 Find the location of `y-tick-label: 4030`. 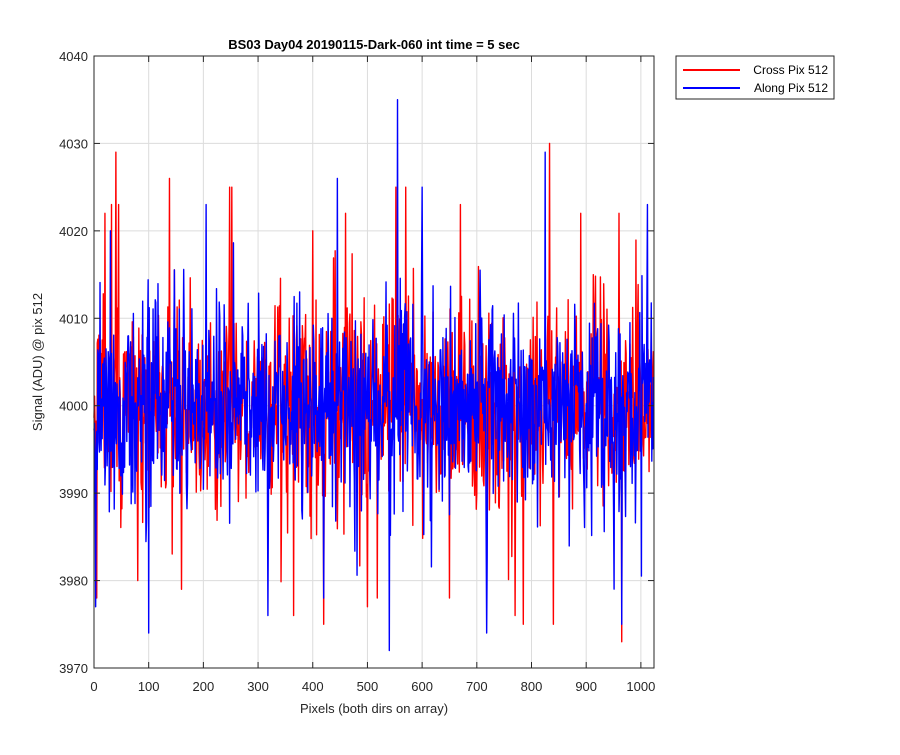

y-tick-label: 4030 is located at coordinates (73, 143).